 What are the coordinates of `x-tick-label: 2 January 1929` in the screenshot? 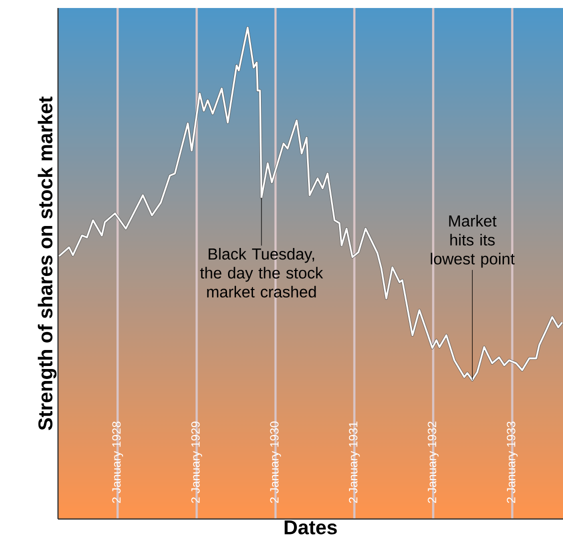 It's located at (196, 462).